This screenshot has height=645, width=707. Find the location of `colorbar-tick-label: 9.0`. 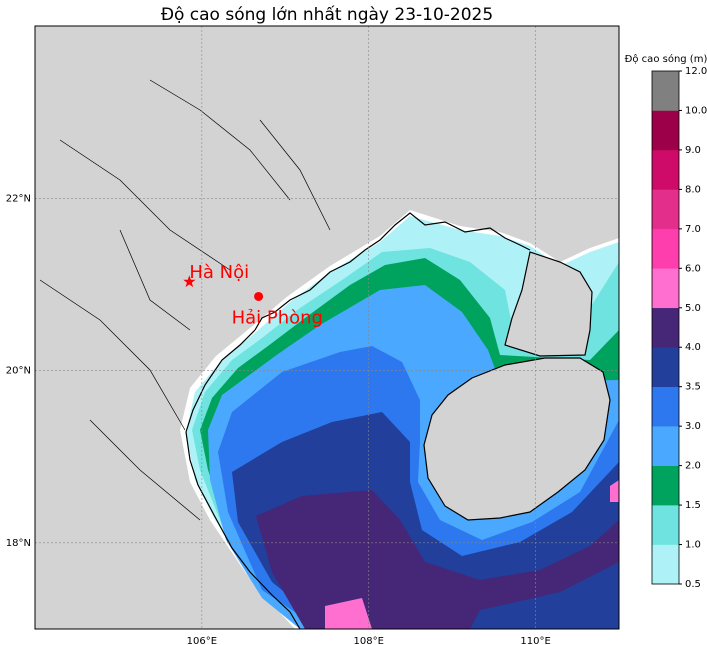

colorbar-tick-label: 9.0 is located at coordinates (693, 150).